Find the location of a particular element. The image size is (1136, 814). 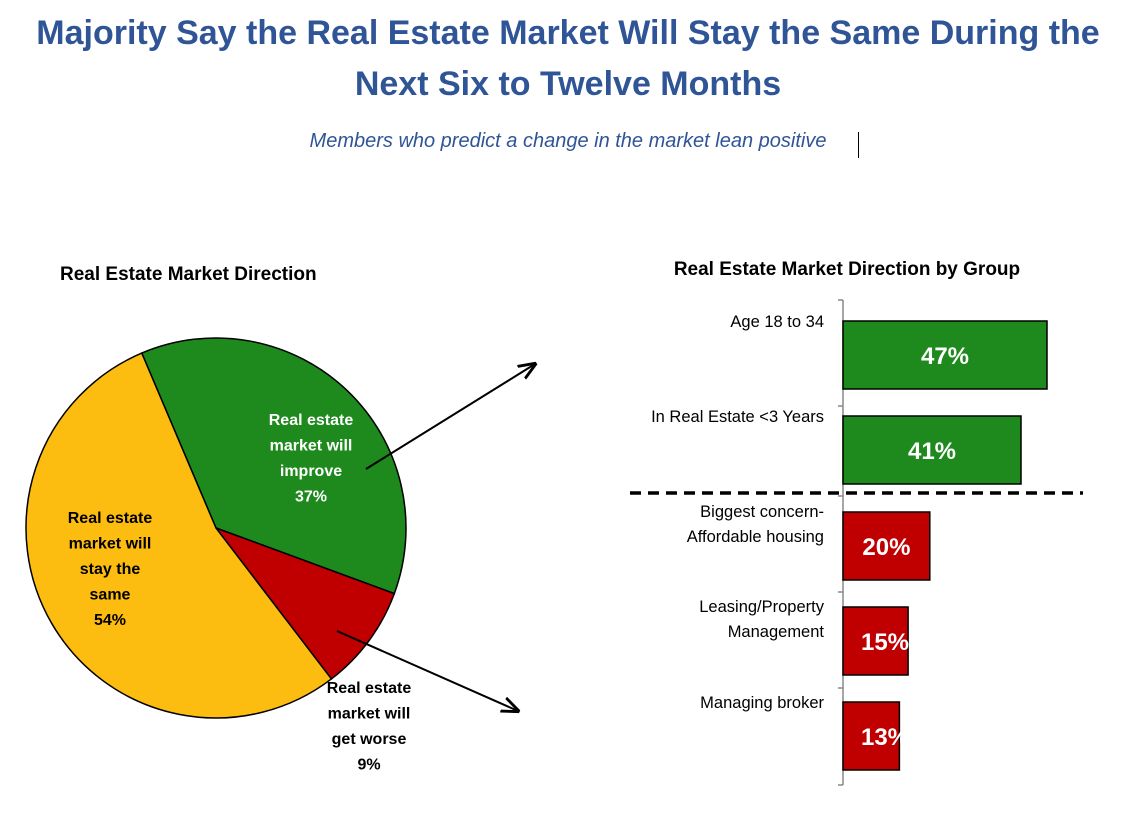

bar-value-label: 13% is located at coordinates (885, 737).